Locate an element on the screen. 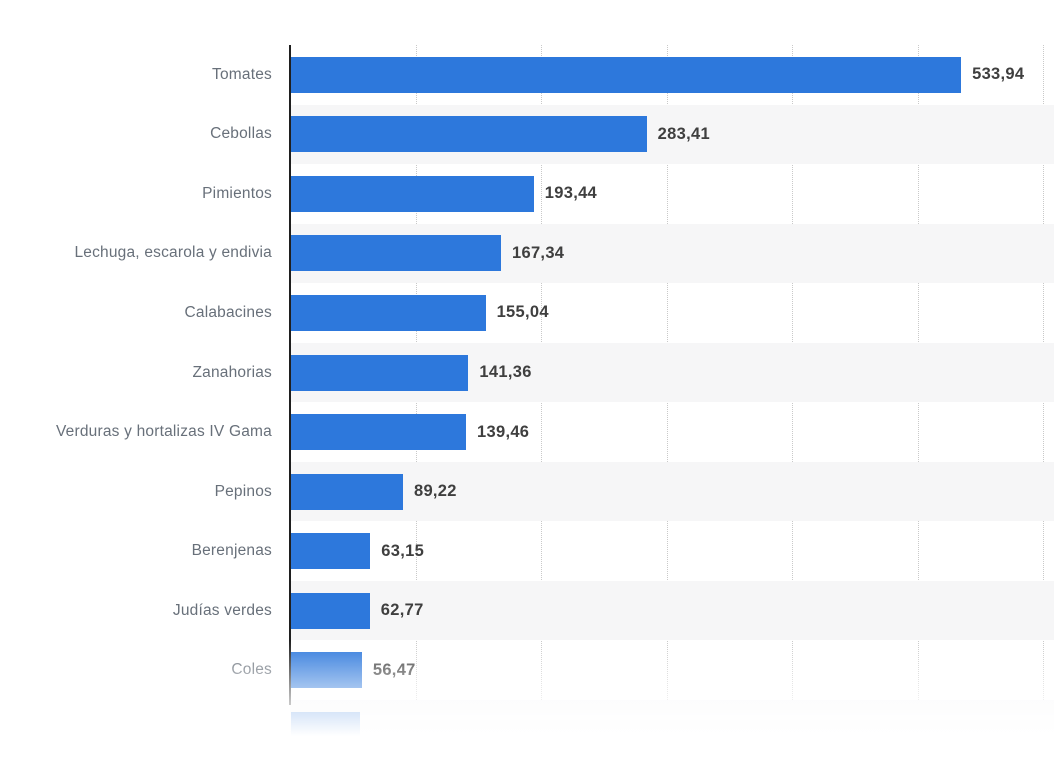 Image resolution: width=1054 pixels, height=757 pixels. category-label: Judías verdes is located at coordinates (222, 610).